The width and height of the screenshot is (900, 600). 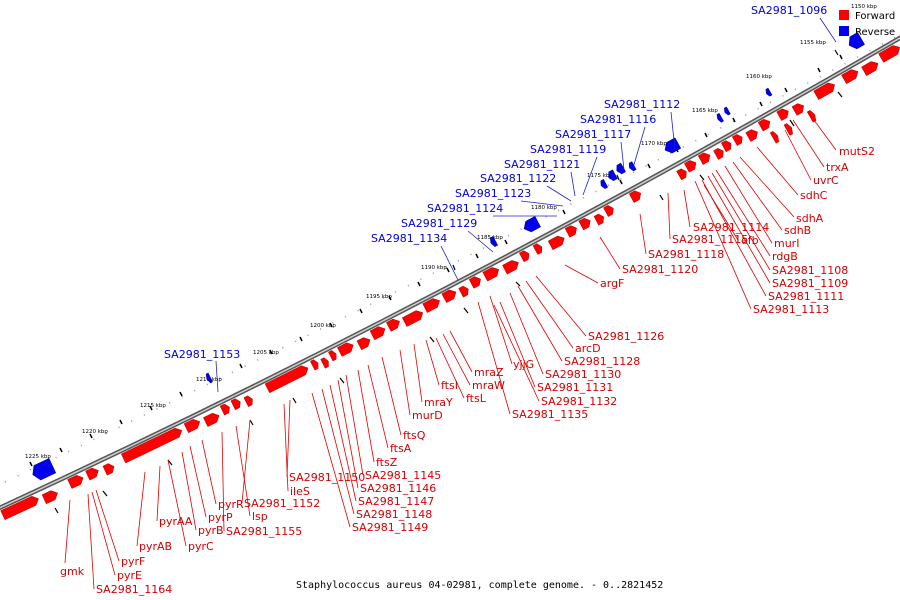 I want to click on gene-label-forward: murI, so click(x=786, y=243).